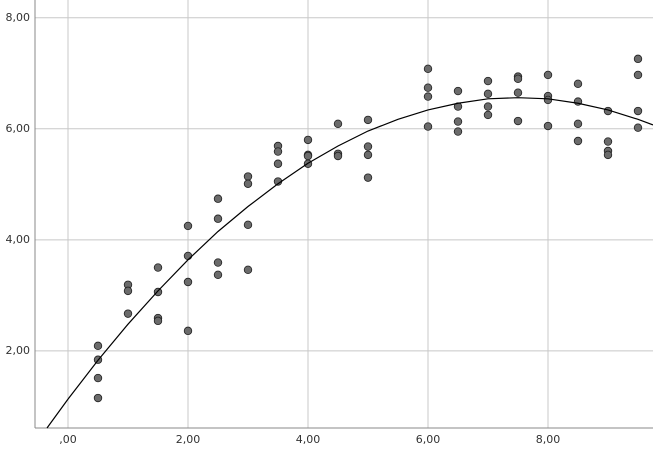 The height and width of the screenshot is (453, 653). What do you see at coordinates (18, 239) in the screenshot?
I see `y-tick-label: 4,00` at bounding box center [18, 239].